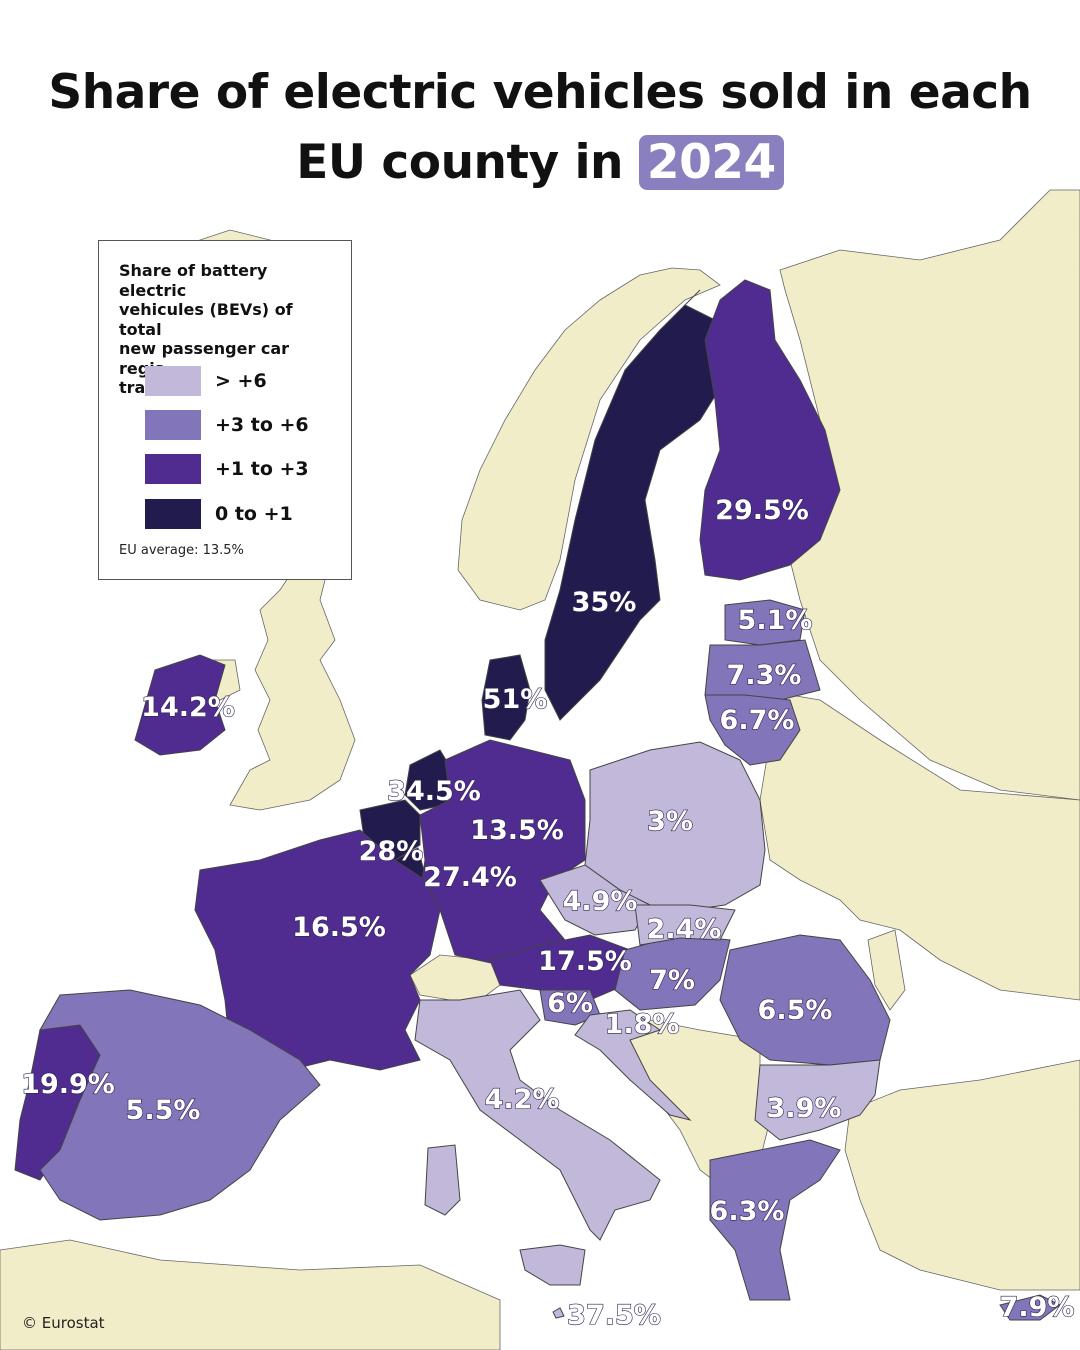  What do you see at coordinates (455, 977) in the screenshot?
I see `switzerland-land` at bounding box center [455, 977].